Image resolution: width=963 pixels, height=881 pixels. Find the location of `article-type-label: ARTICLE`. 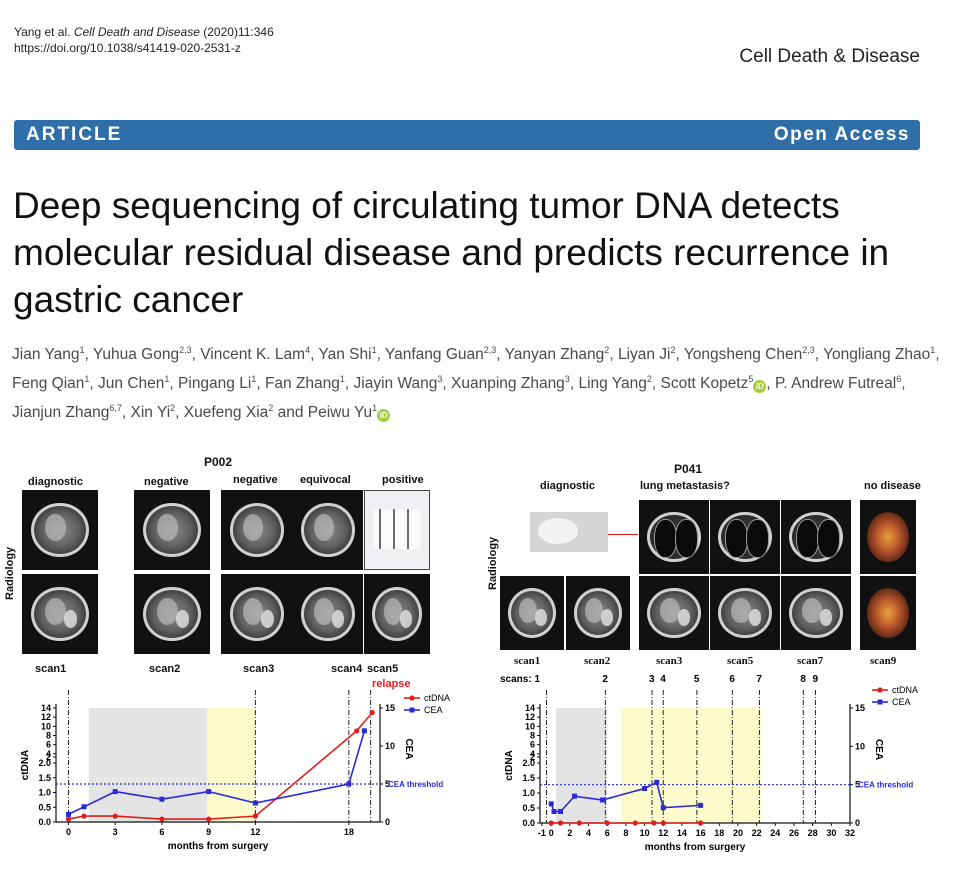

article-type-label: ARTICLE is located at coordinates (74, 134).